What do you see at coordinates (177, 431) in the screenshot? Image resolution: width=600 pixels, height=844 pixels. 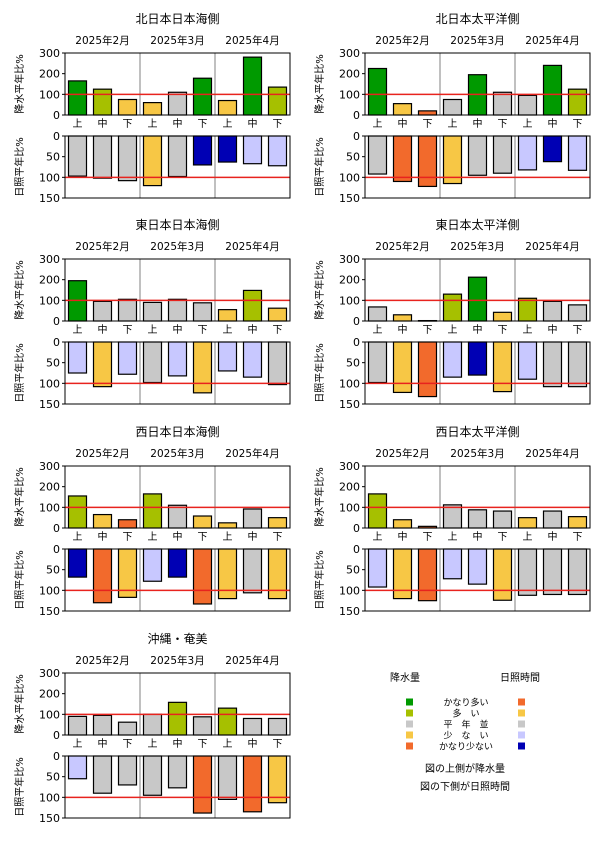 I see `region-title: 西日本日本海側` at bounding box center [177, 431].